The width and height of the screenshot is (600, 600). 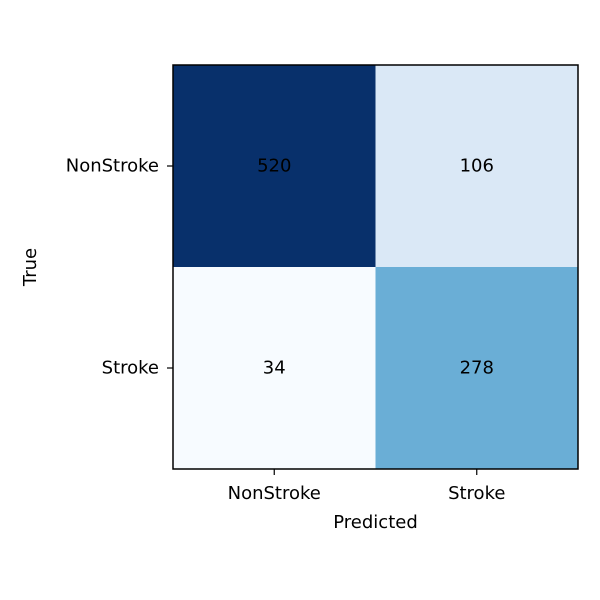 I want to click on cell-value-1-1: 278, so click(x=477, y=368).